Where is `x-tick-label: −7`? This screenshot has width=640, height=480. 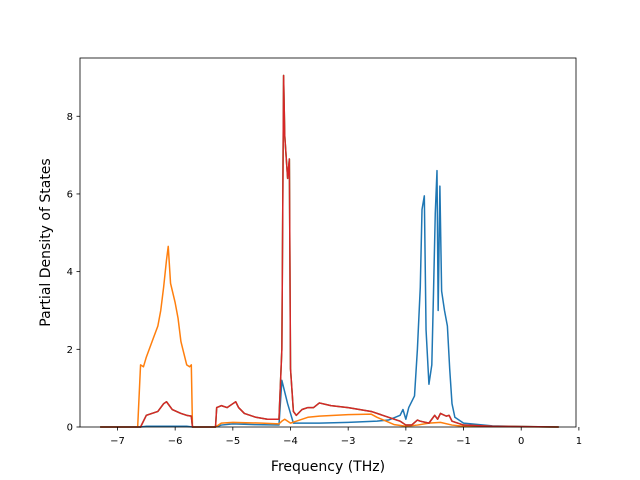
x-tick-label: −7 is located at coordinates (117, 441).